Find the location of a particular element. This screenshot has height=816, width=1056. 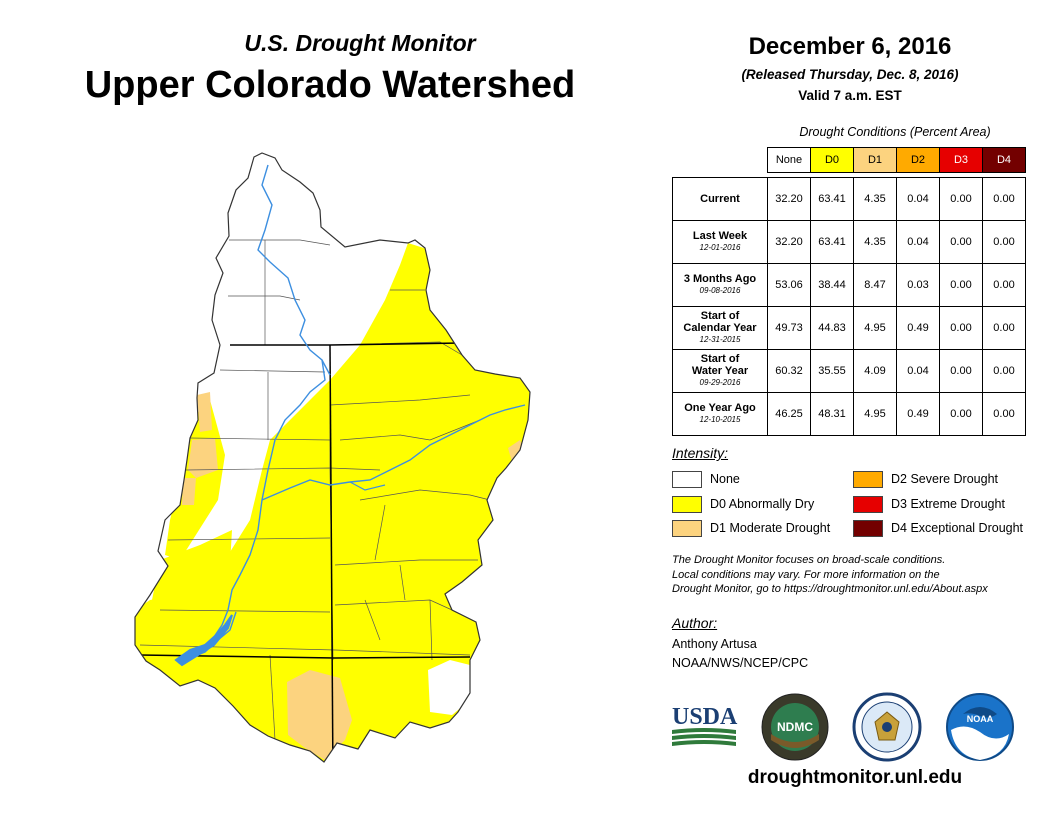

row-label: Last Week 12-01-2016 is located at coordinates (720, 242).